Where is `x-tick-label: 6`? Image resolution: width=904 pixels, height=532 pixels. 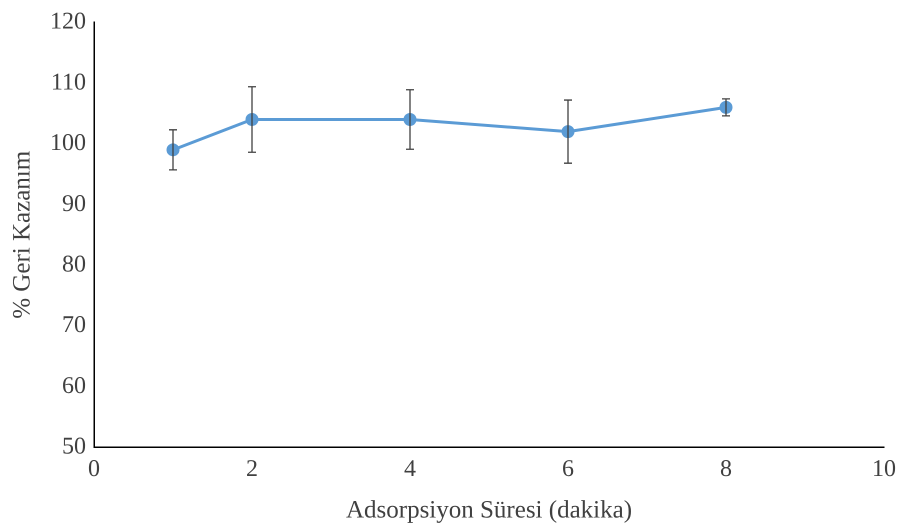
x-tick-label: 6 is located at coordinates (568, 469).